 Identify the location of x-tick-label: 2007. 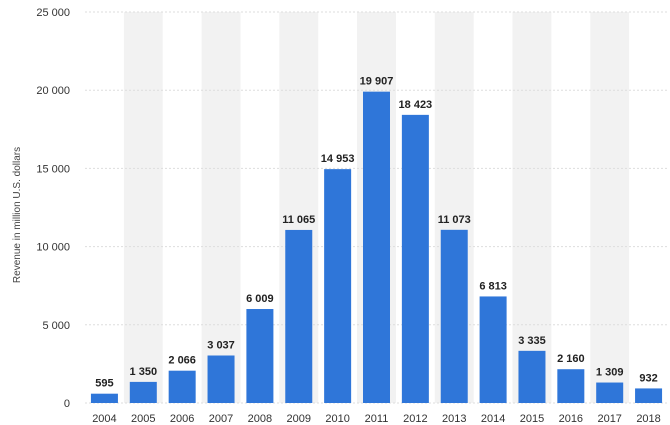
(221, 419).